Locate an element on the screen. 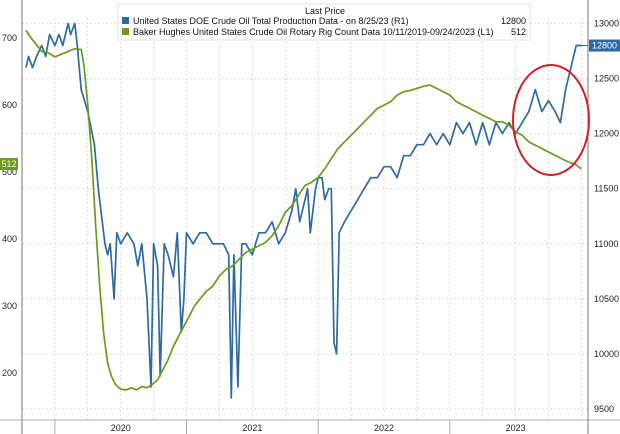 This screenshot has width=620, height=434. left-tick-label: 300 is located at coordinates (9, 306).